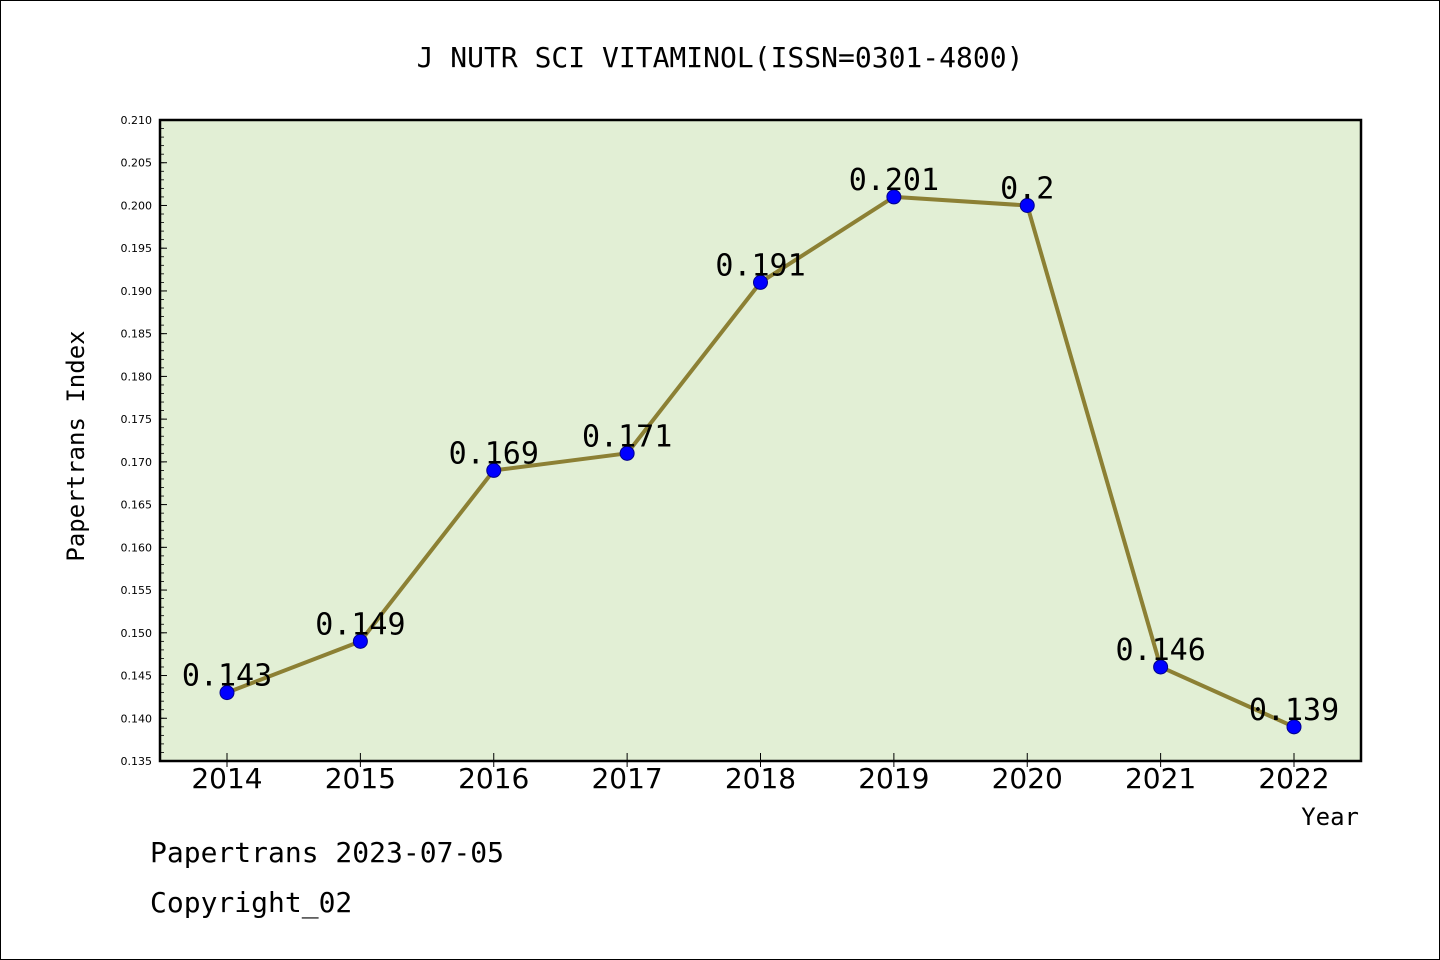 This screenshot has height=960, width=1440. Describe the element at coordinates (626, 778) in the screenshot. I see `x-tick-label: 2017` at that location.